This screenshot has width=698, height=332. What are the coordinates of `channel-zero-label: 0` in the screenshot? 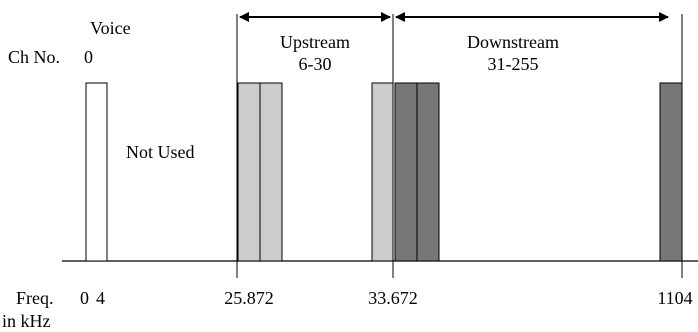 It's located at (88, 57).